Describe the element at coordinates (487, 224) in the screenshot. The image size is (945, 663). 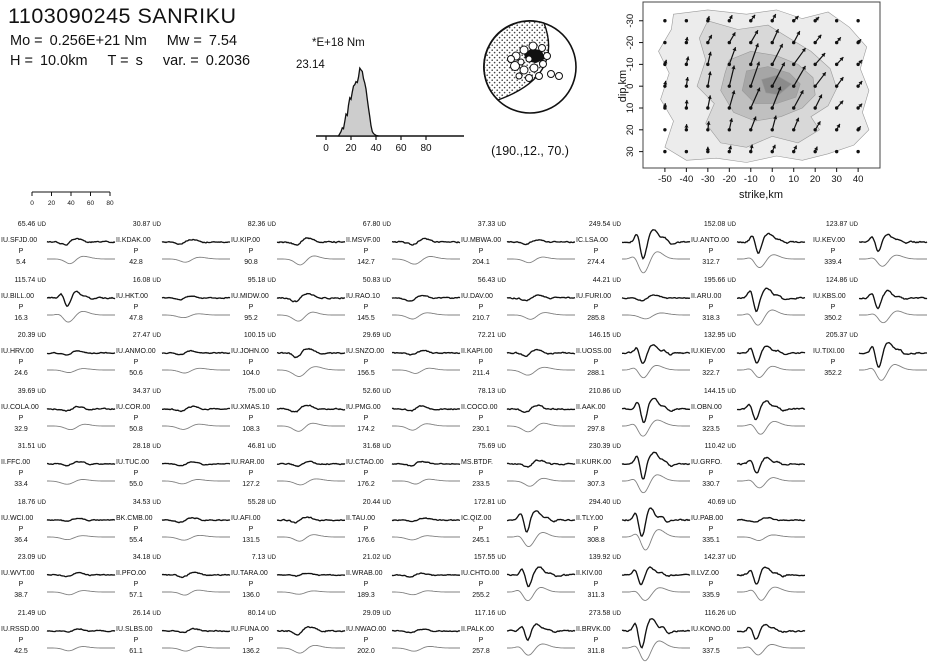
I see `amplitude-value: 37.33` at that location.